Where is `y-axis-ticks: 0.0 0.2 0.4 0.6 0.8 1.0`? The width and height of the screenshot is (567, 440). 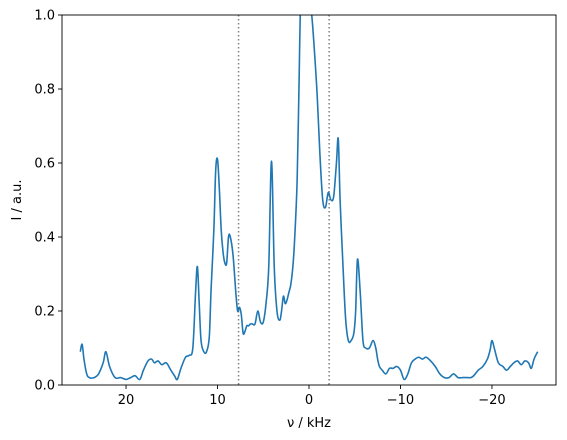 y-axis-ticks: 0.0 0.2 0.4 0.6 0.8 1.0 is located at coordinates (48, 201).